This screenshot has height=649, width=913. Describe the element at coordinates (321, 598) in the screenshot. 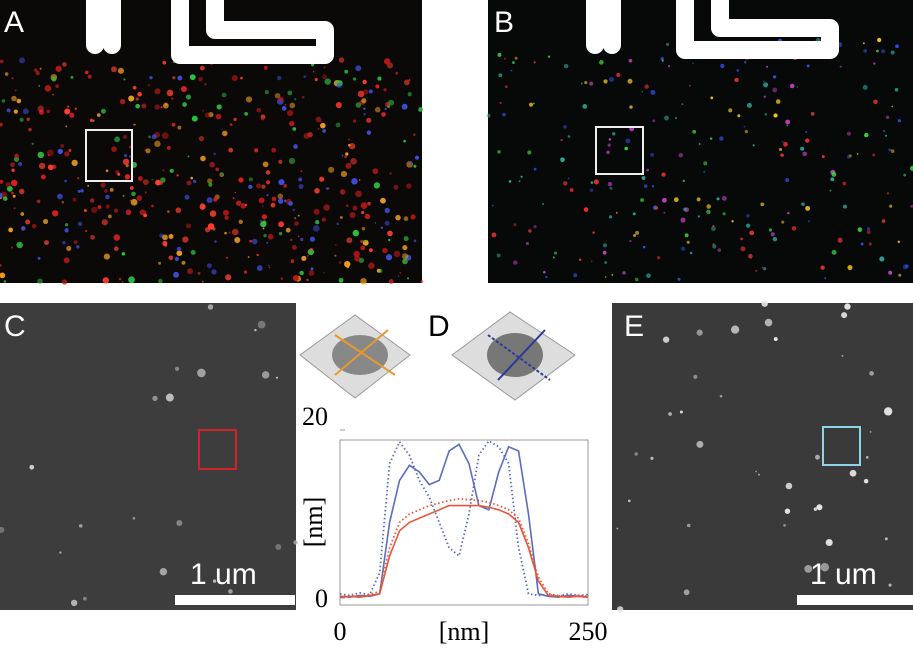

I see `y-tick-label: 0` at that location.